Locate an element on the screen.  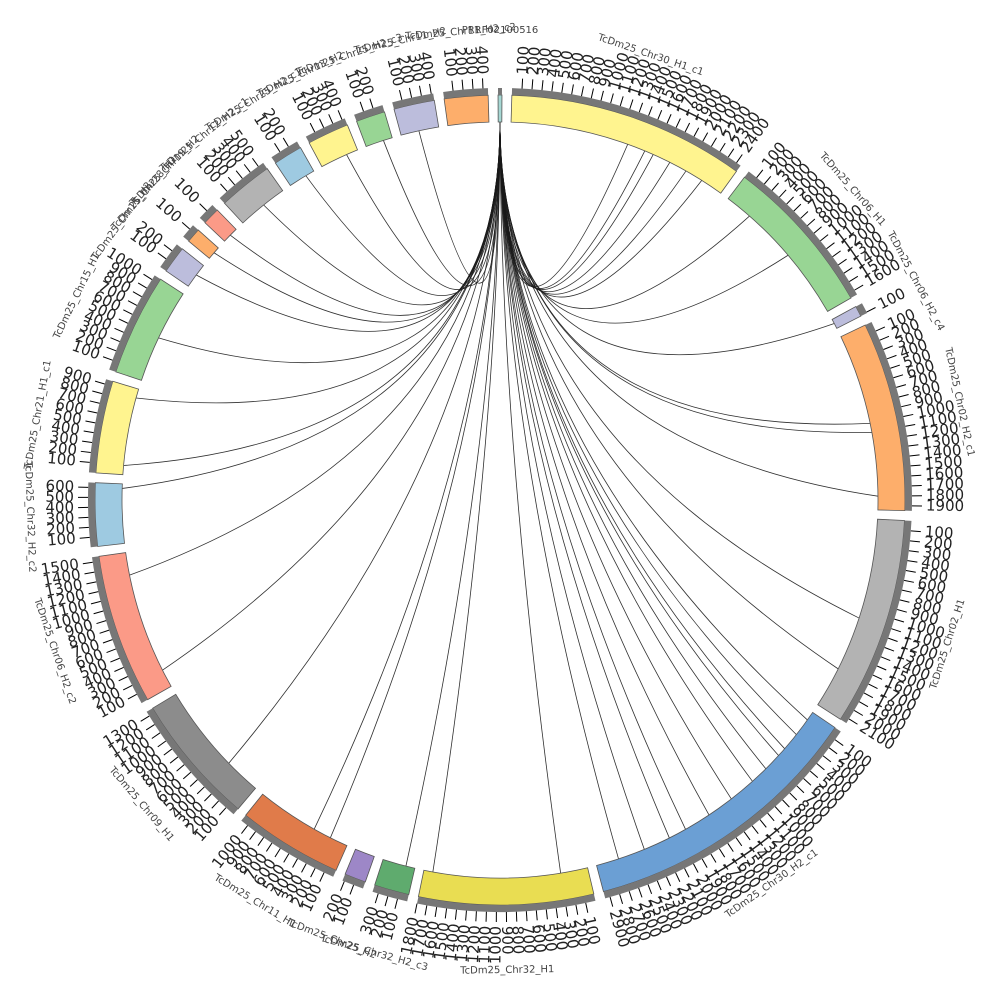
tick-label: 100 is located at coordinates (592, 931).